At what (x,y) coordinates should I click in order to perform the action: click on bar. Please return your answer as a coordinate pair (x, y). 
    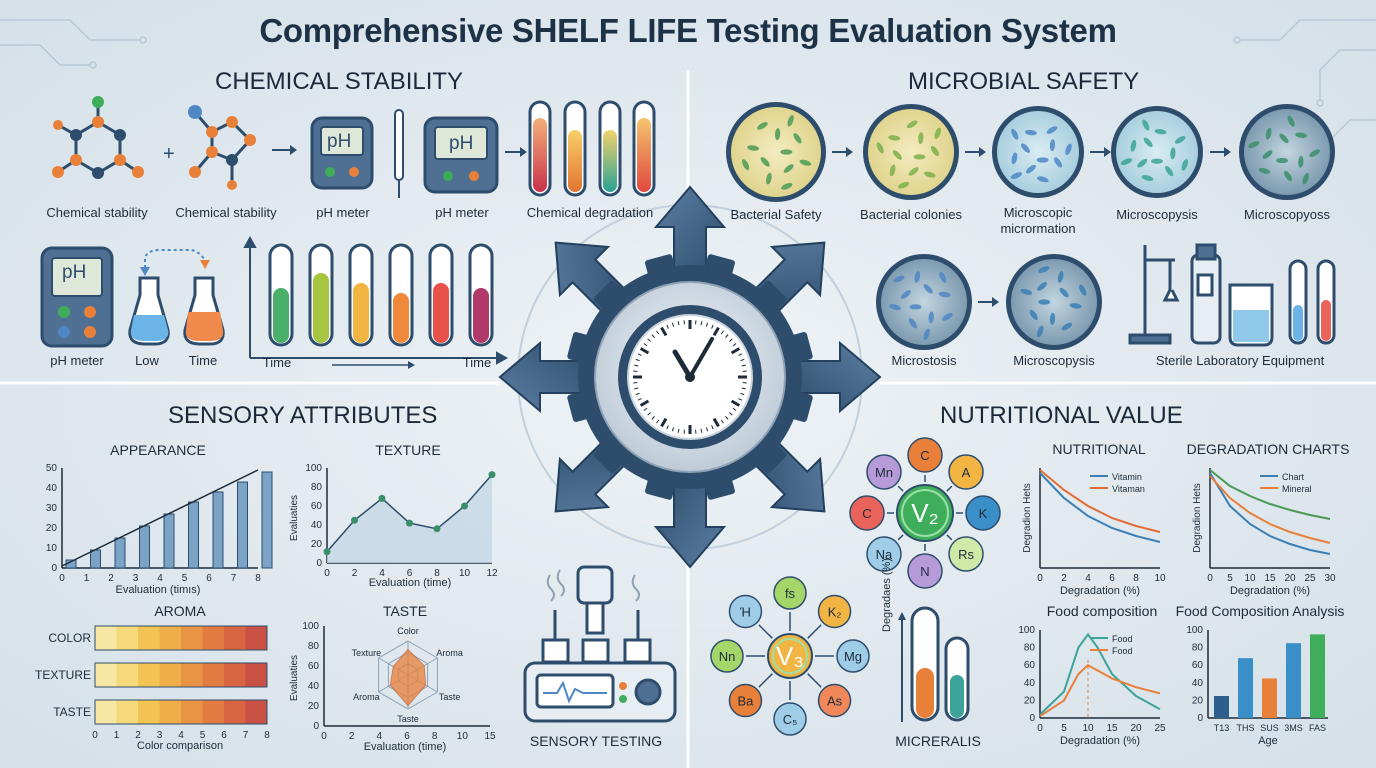
    Looking at the image, I should click on (1221, 707).